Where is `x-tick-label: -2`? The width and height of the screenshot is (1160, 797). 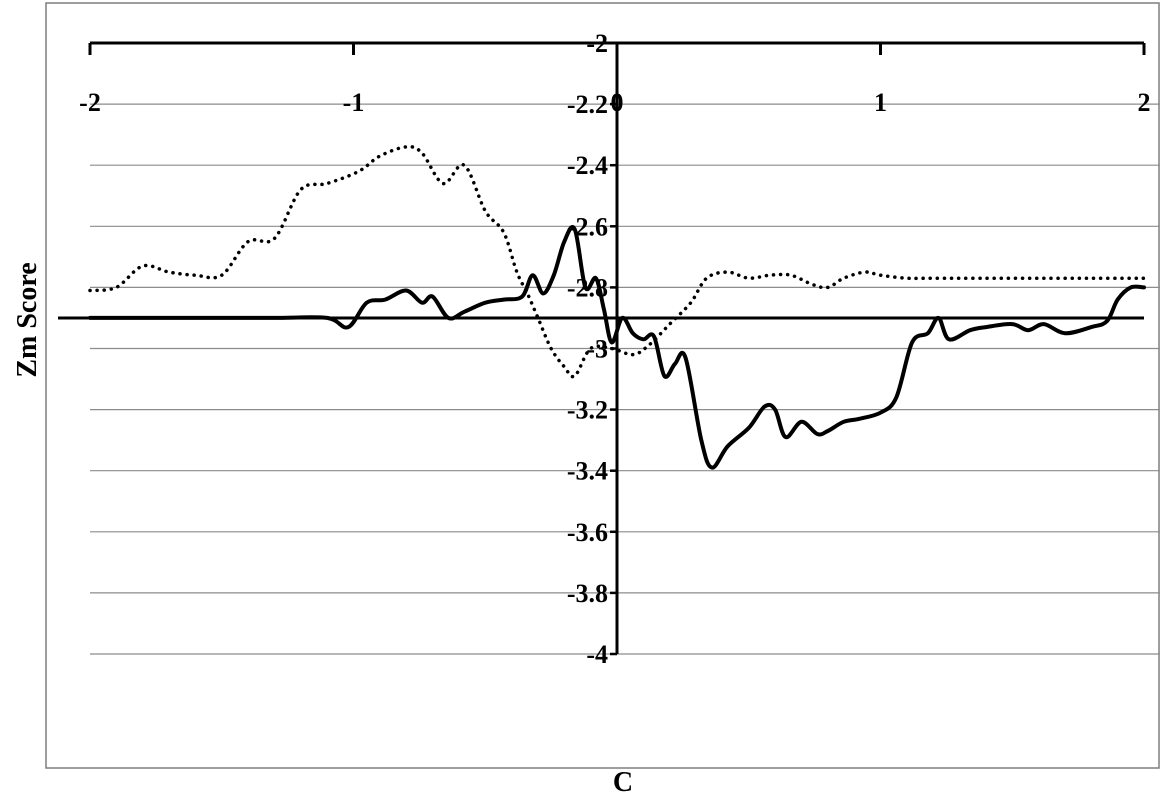 x-tick-label: -2 is located at coordinates (90, 102).